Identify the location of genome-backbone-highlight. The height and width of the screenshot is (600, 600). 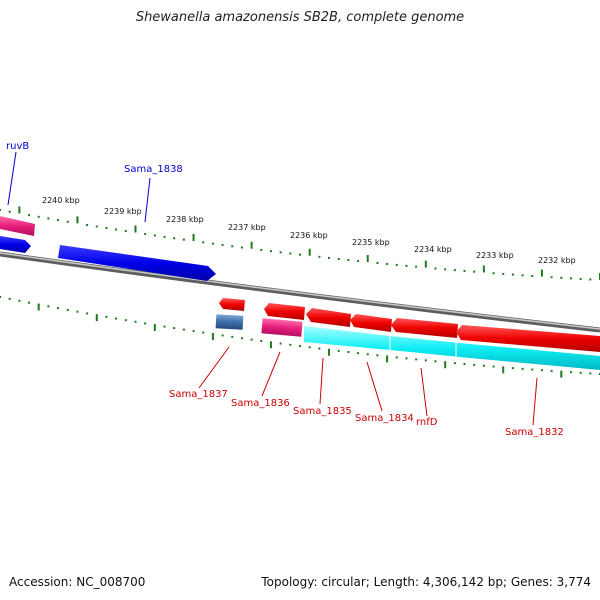
(300, 291).